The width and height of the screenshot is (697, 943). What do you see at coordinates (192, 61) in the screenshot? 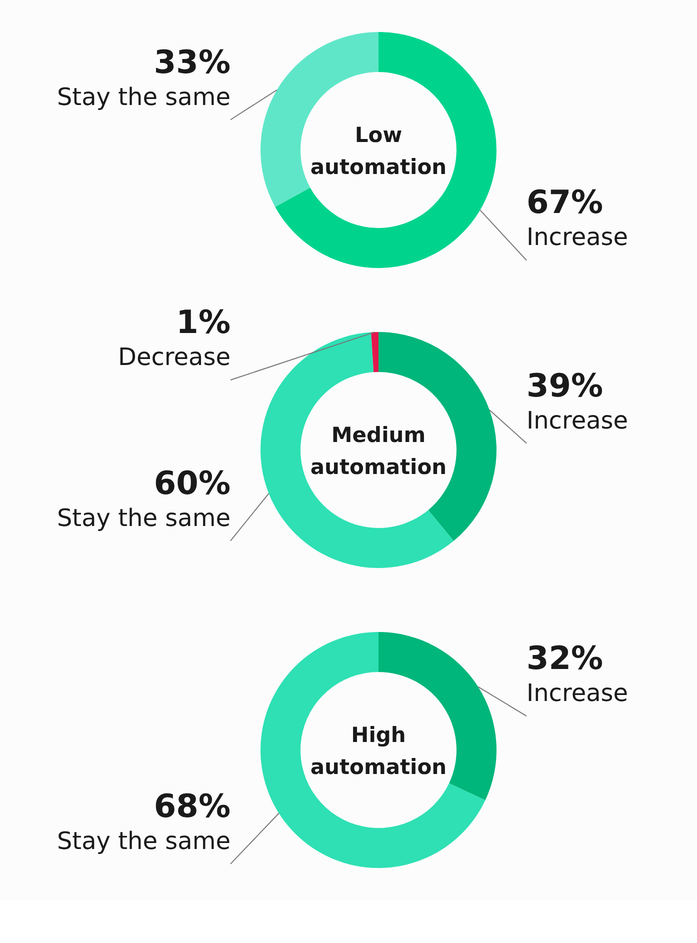
I see `data-label: 33%` at bounding box center [192, 61].